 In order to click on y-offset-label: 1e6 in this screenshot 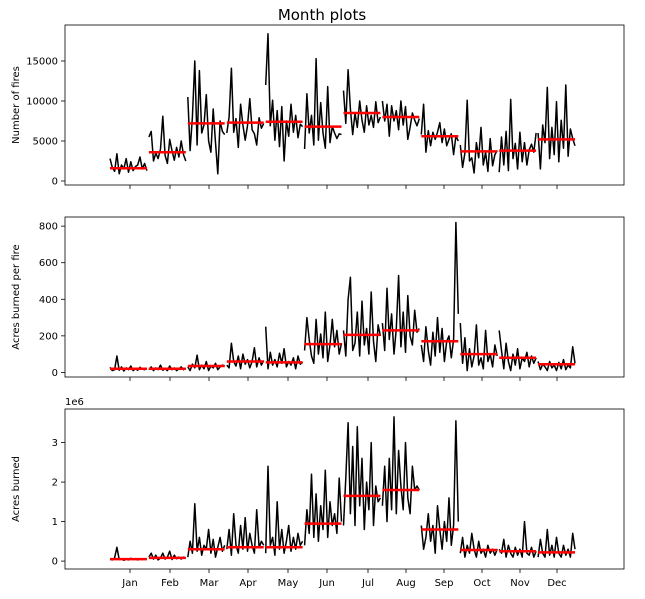, I will do `click(74, 402)`.